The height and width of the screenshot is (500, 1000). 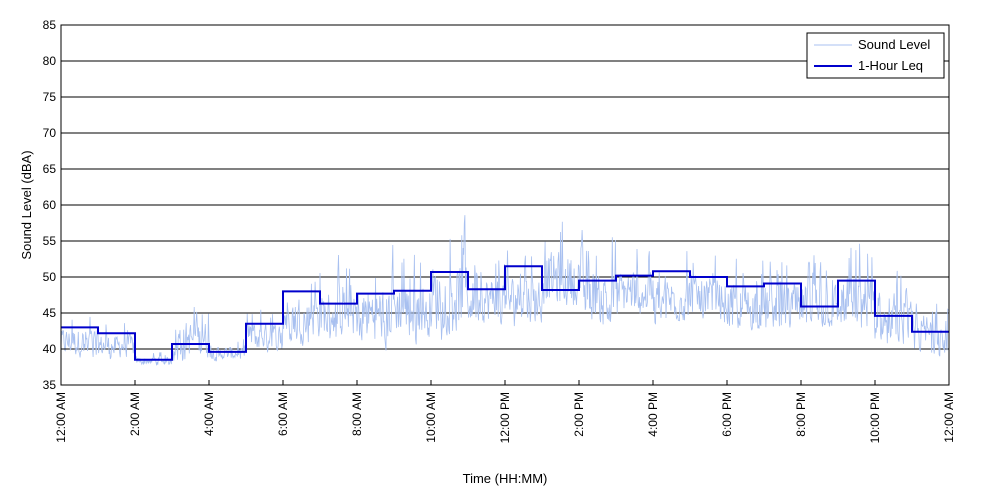 What do you see at coordinates (894, 44) in the screenshot?
I see `legend-label-sound-level: Sound Level` at bounding box center [894, 44].